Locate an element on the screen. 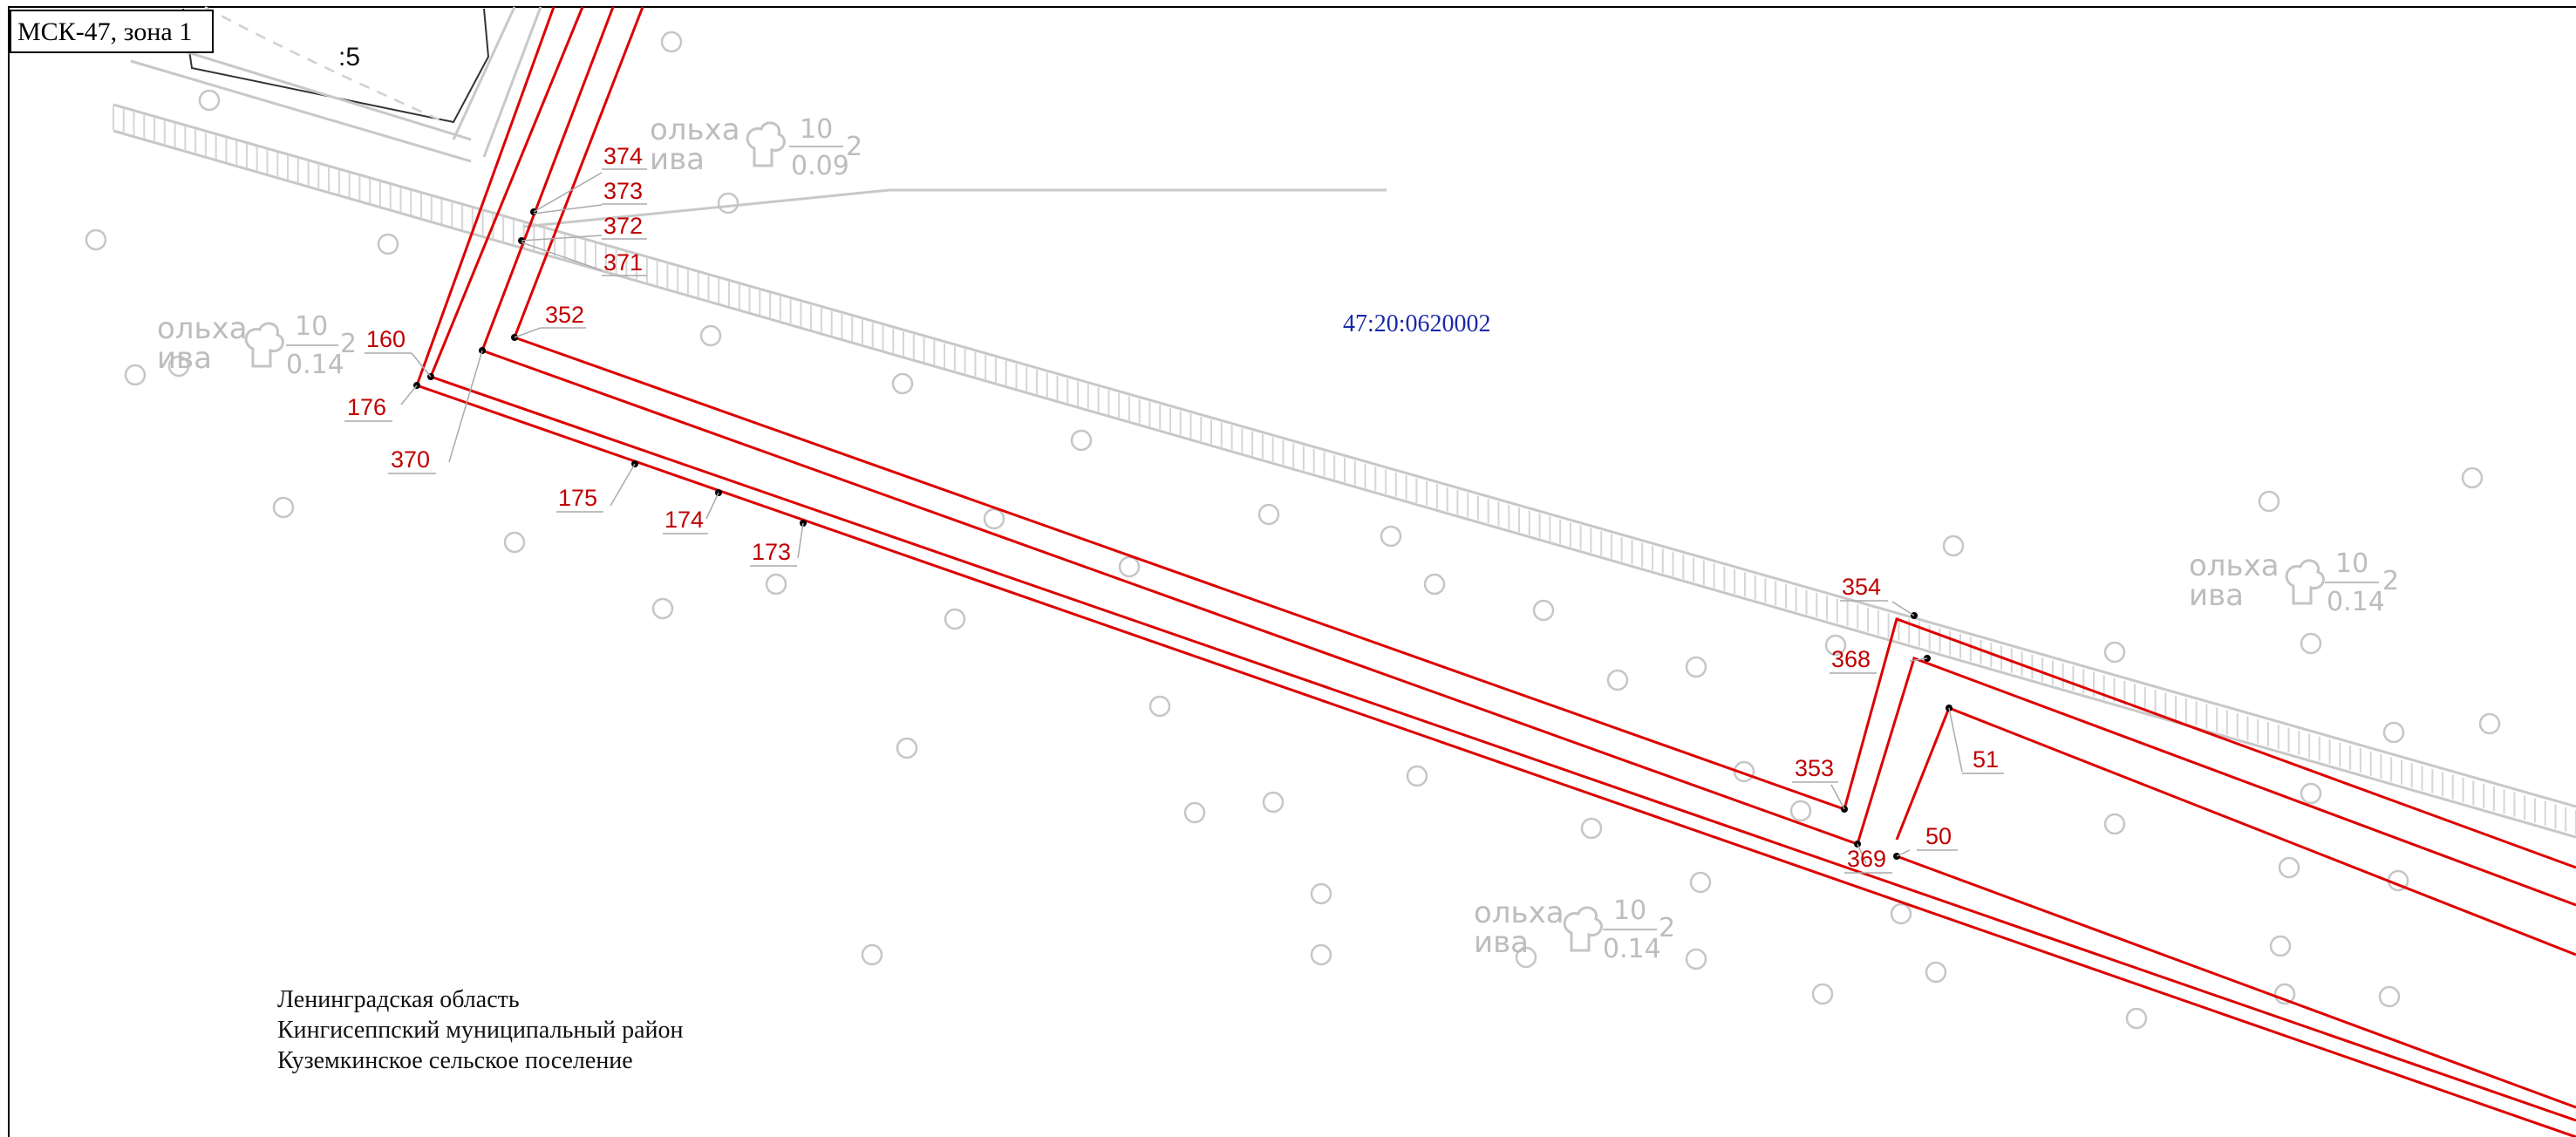 Image resolution: width=2576 pixels, height=1137 pixels. point-label-51: 51 is located at coordinates (1986, 759).